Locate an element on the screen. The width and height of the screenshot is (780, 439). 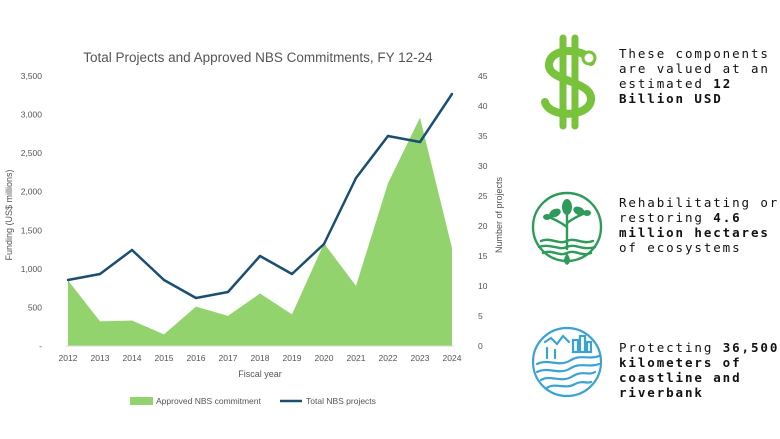
x-tick-label: 2016 is located at coordinates (196, 358).